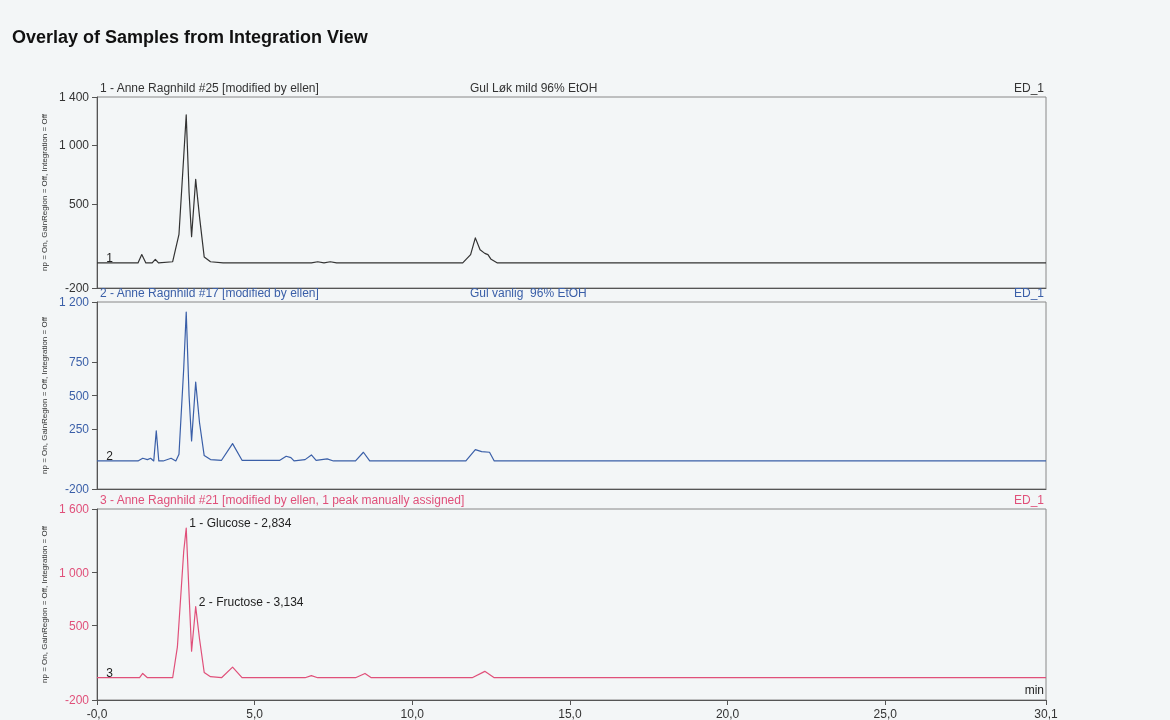 The image size is (1170, 720). Describe the element at coordinates (282, 500) in the screenshot. I see `chart-subtitle: 3 - Anne Ragnhild #21 [modified by ellen, 1 peak manually assigned]` at that location.